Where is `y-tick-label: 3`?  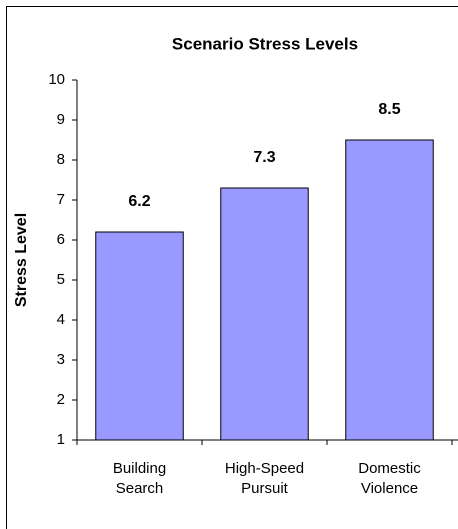 y-tick-label: 3 is located at coordinates (61, 359).